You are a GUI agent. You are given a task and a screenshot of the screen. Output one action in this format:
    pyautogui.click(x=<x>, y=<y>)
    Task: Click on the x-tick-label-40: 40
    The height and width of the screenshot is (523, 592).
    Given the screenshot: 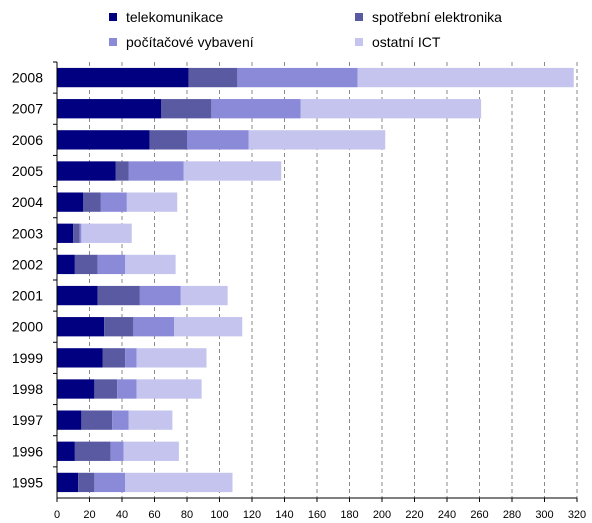 What is the action you would take?
    pyautogui.click(x=122, y=515)
    